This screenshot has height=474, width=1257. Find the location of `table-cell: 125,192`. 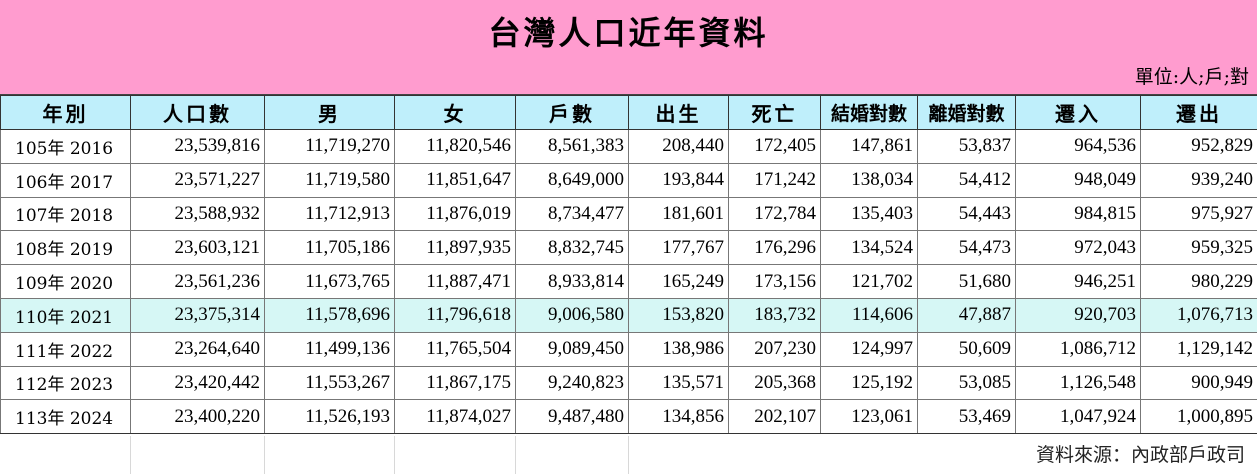

table-cell: 125,192 is located at coordinates (869, 383).